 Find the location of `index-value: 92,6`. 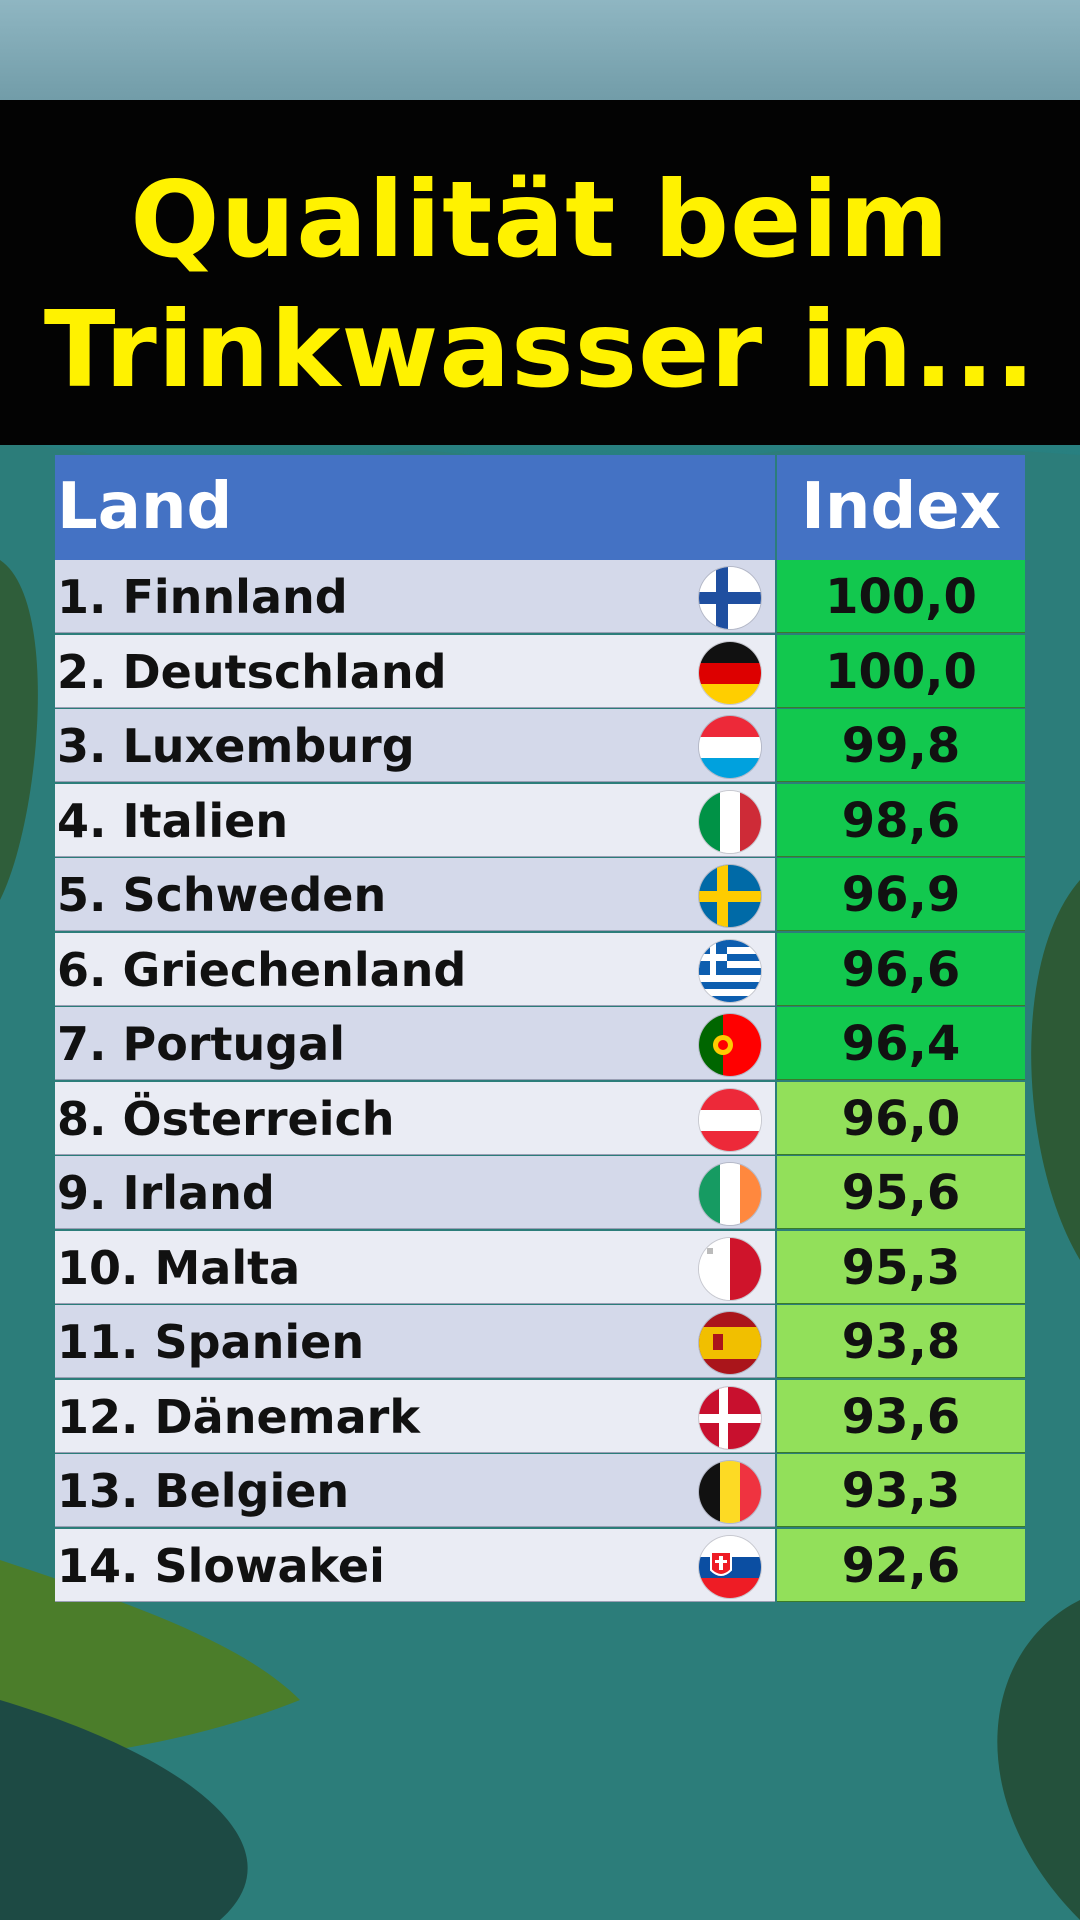

index-value: 92,6 is located at coordinates (901, 1565).